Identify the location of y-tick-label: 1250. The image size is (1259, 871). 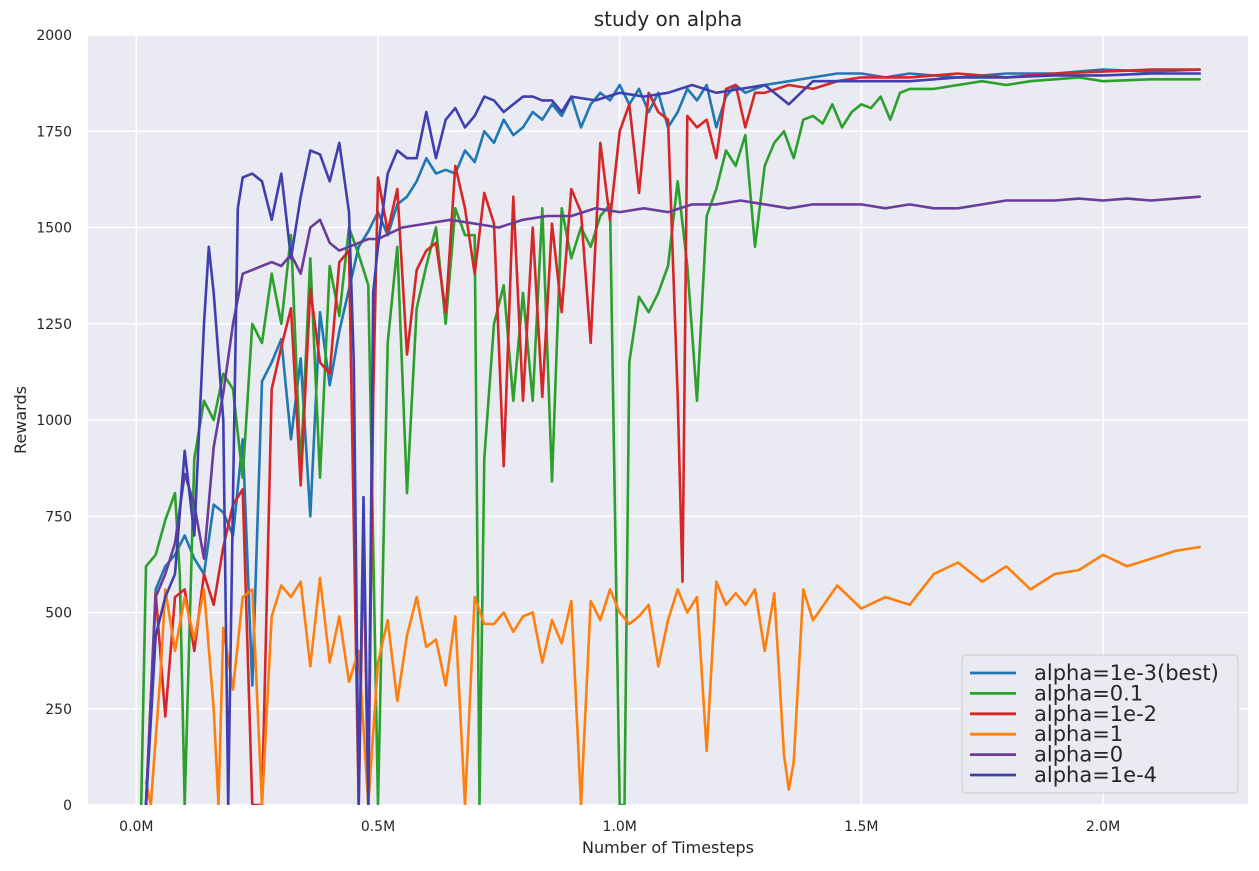
(54, 325).